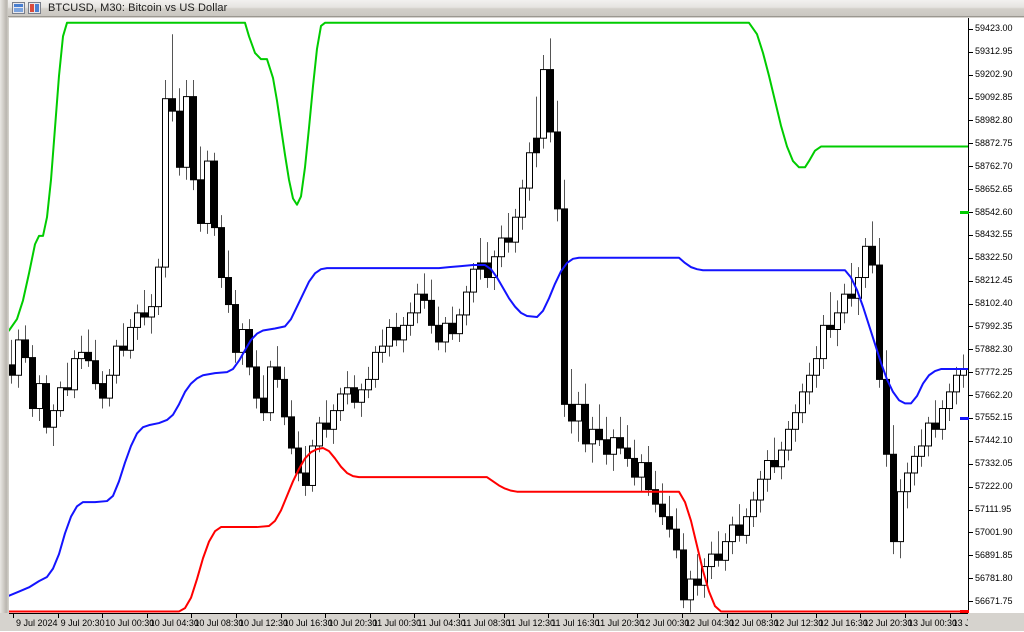 The height and width of the screenshot is (632, 1024). What do you see at coordinates (994, 600) in the screenshot?
I see `price-tick-label: 56671.75` at bounding box center [994, 600].